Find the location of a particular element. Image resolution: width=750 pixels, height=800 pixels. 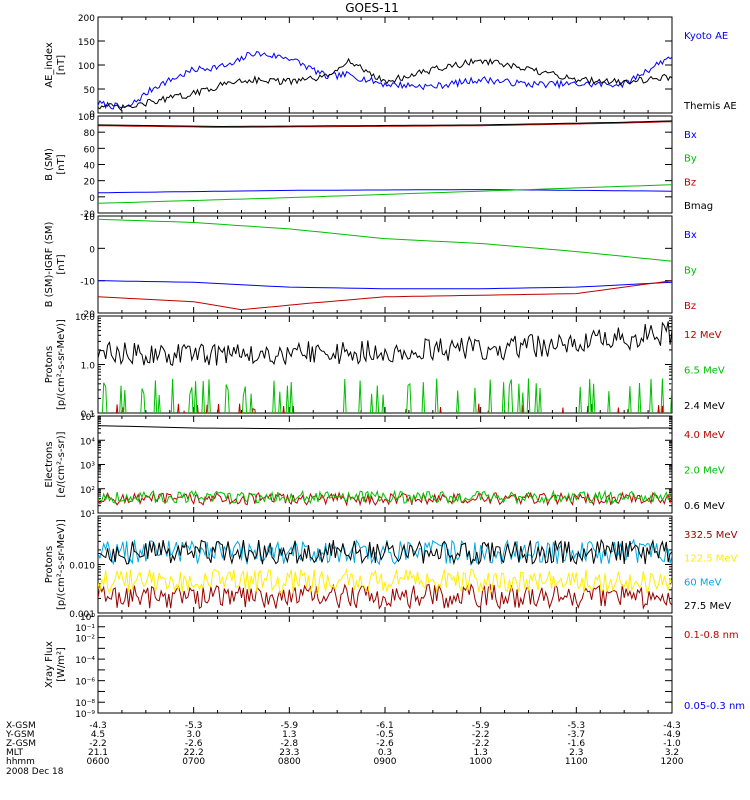

x-tick-value: -5.3 is located at coordinates (194, 726).